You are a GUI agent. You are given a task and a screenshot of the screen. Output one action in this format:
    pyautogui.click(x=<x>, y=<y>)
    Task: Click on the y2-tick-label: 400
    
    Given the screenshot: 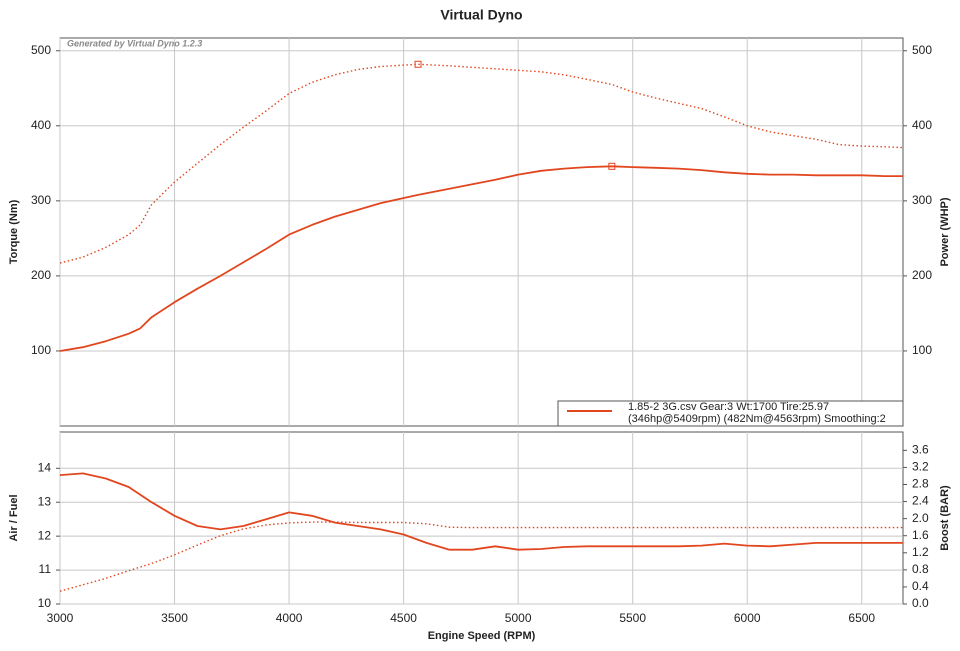 What is the action you would take?
    pyautogui.click(x=922, y=125)
    